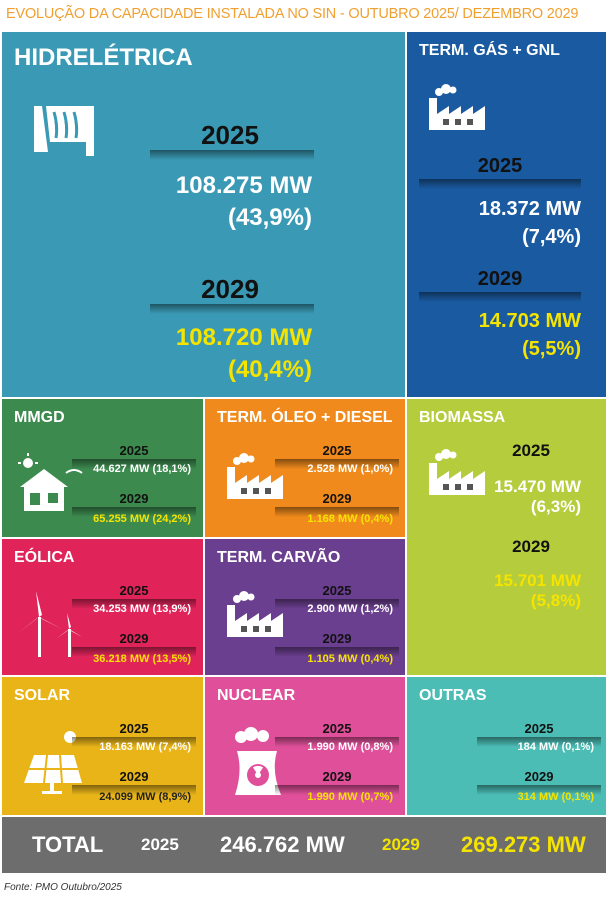  I want to click on pct-2025: (13,9%), so click(171, 609).